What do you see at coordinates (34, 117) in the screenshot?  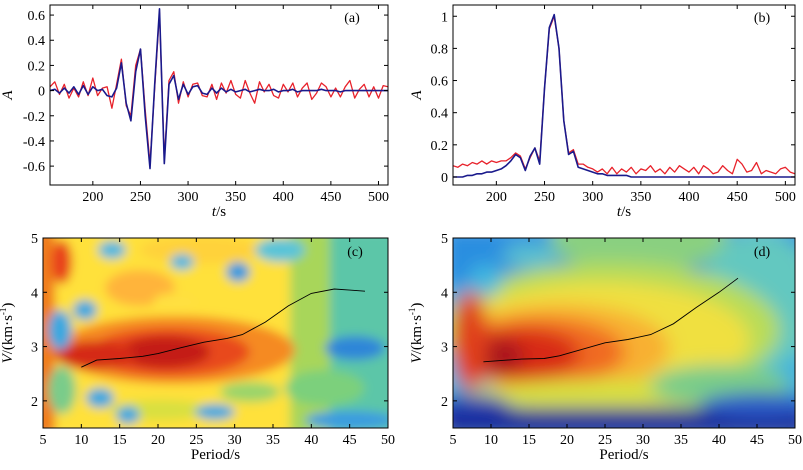 I see `y-tick-label: -0.2` at bounding box center [34, 117].